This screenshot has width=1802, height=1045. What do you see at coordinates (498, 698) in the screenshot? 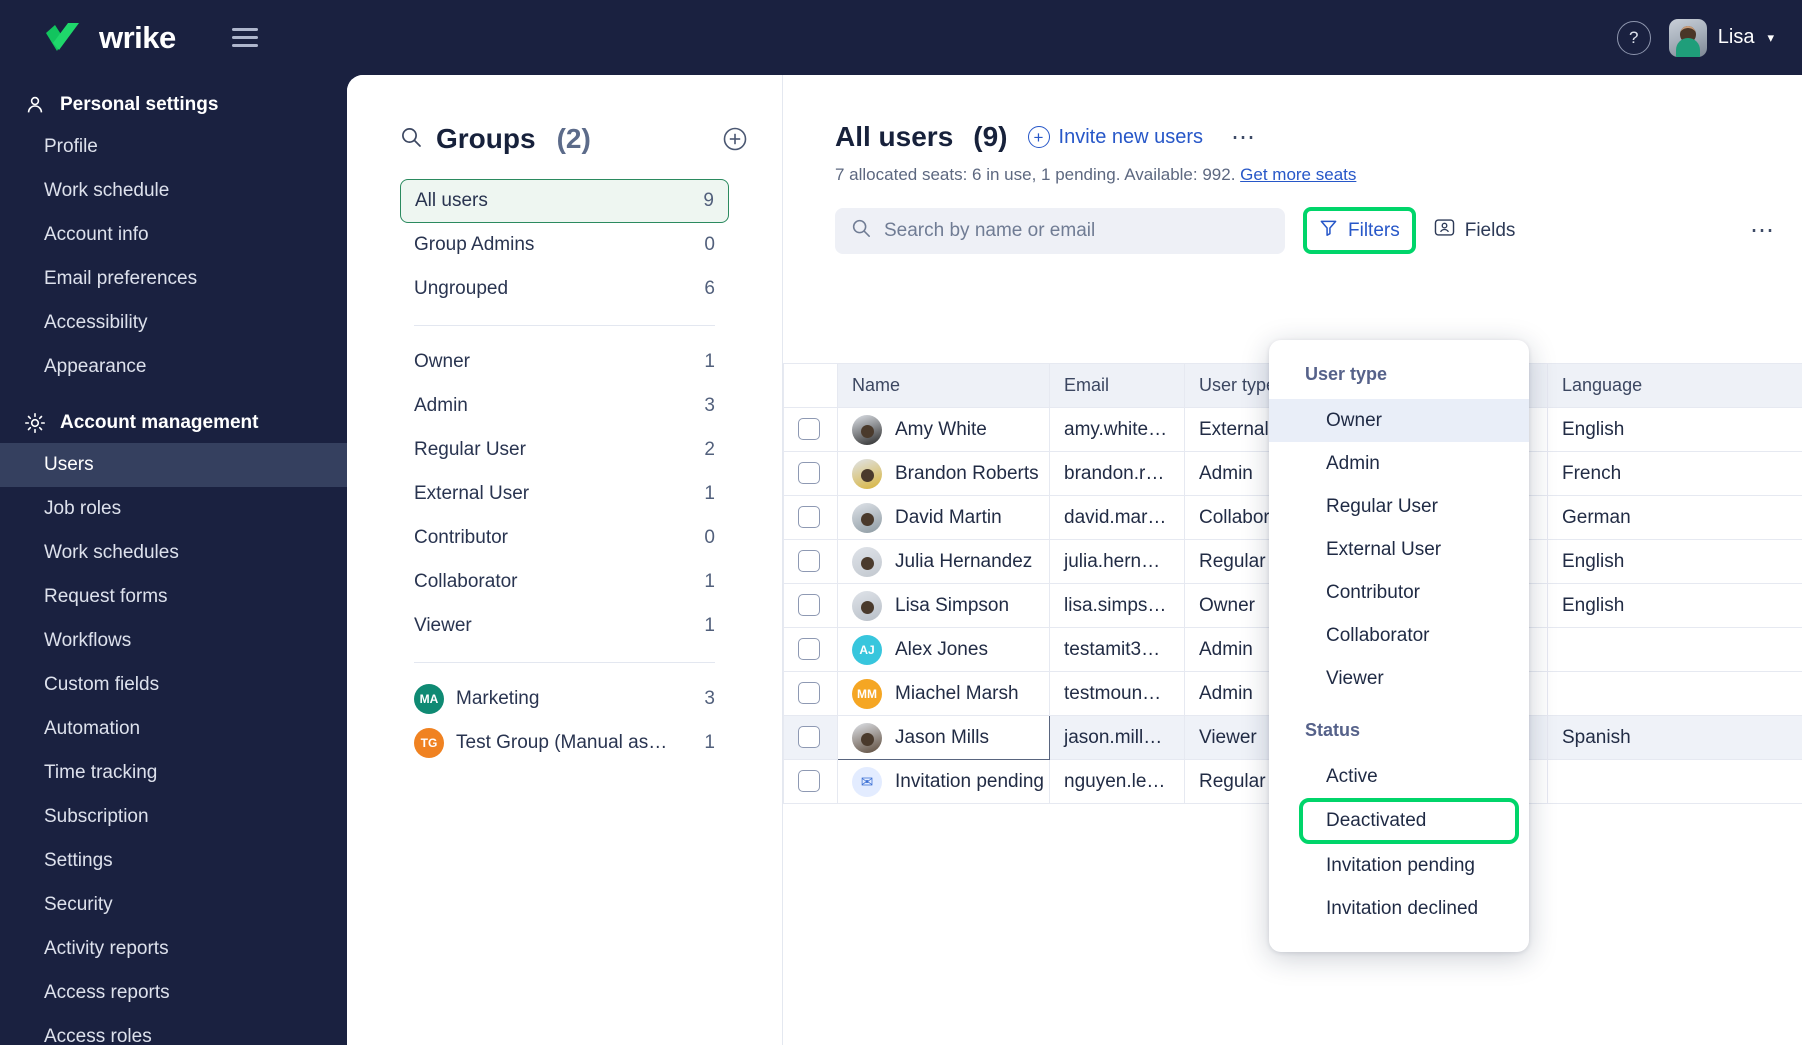
I see `group-label: Marketing` at bounding box center [498, 698].